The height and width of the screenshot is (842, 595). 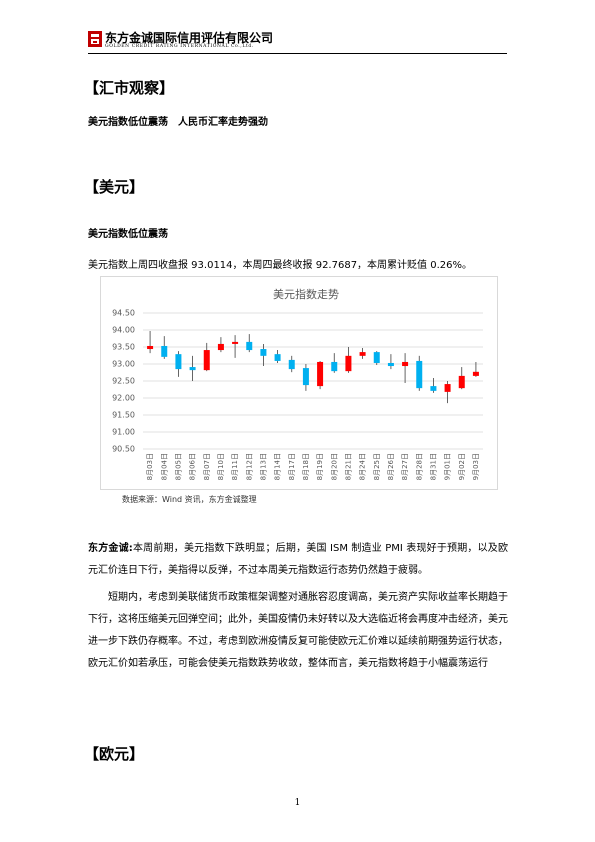 I want to click on y-tick-label: 94.00, so click(x=123, y=330).